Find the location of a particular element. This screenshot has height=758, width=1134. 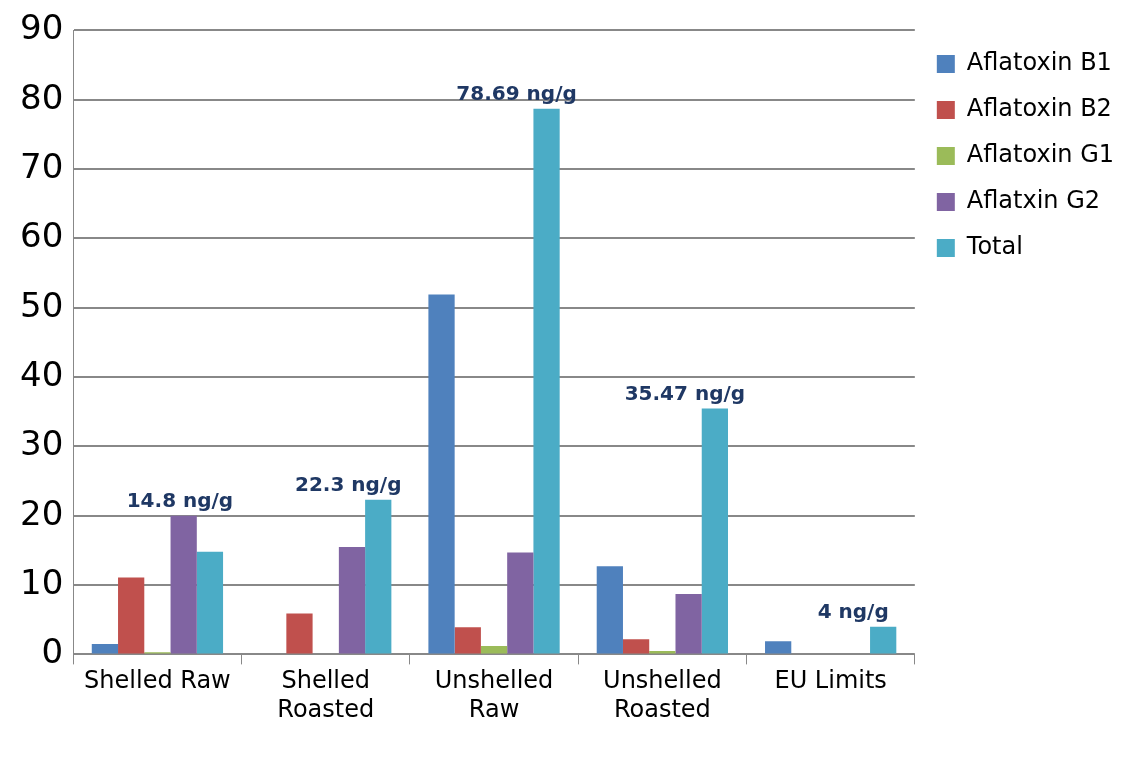

legend-label: Total is located at coordinates (994, 246).